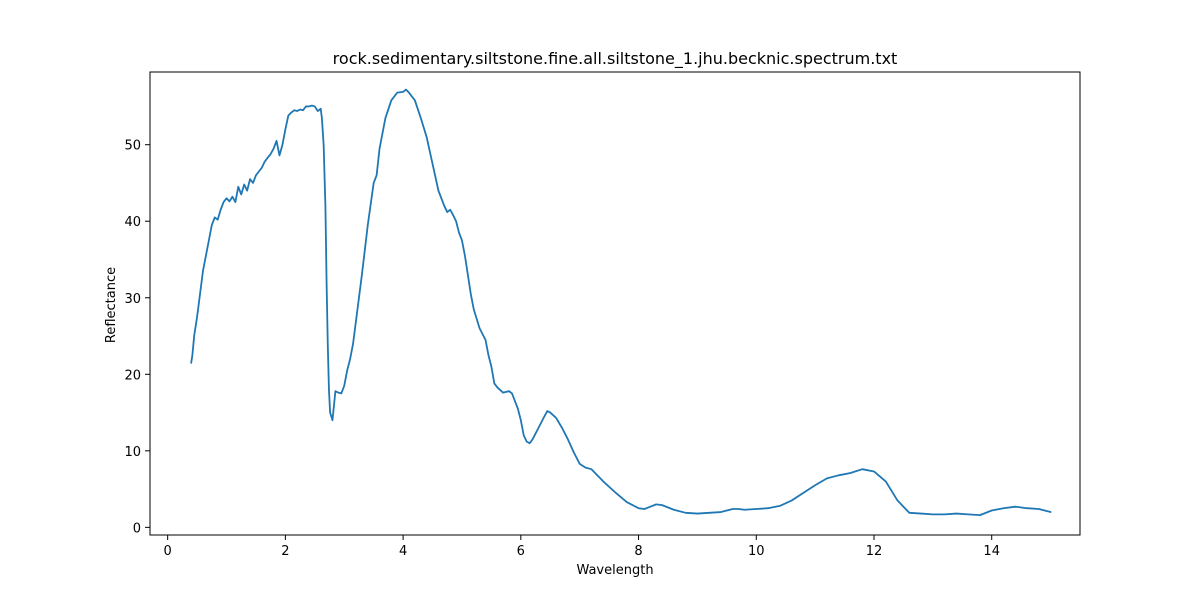  Describe the element at coordinates (132, 375) in the screenshot. I see `y-tick-label: 20` at that location.